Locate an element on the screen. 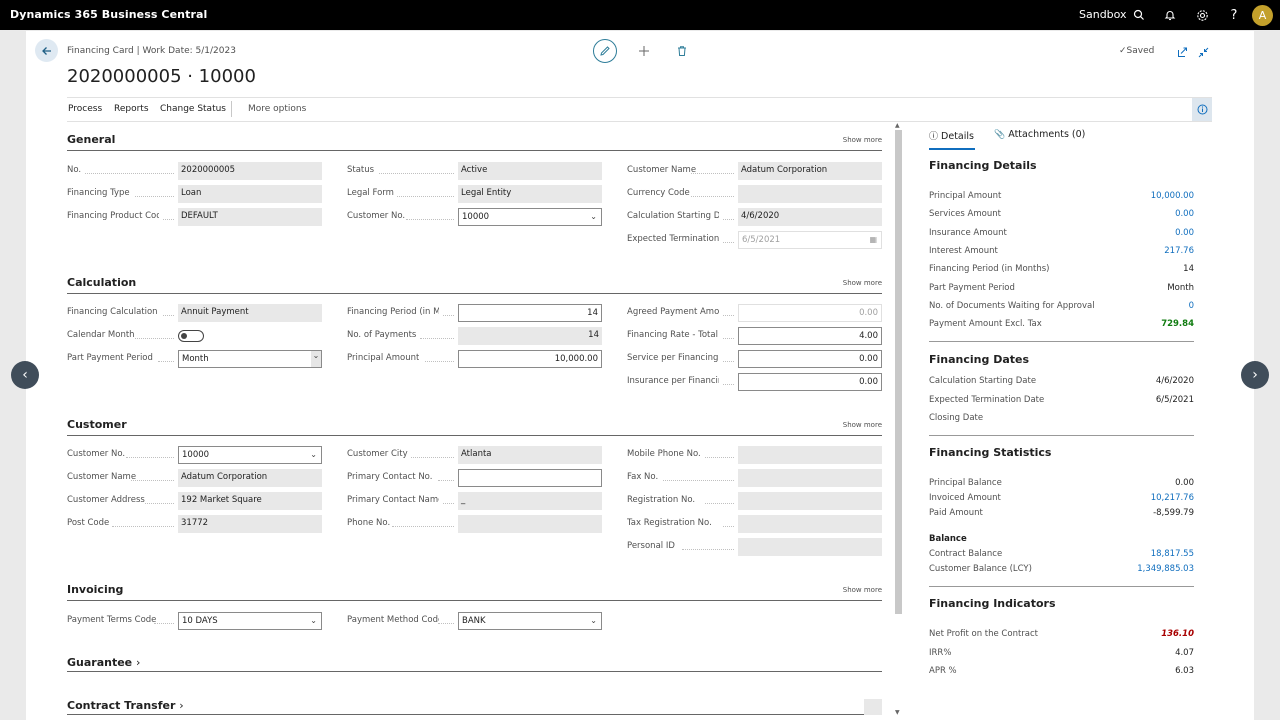 The width and height of the screenshot is (1280, 720). legal-form-label: Legal Form is located at coordinates (370, 193).